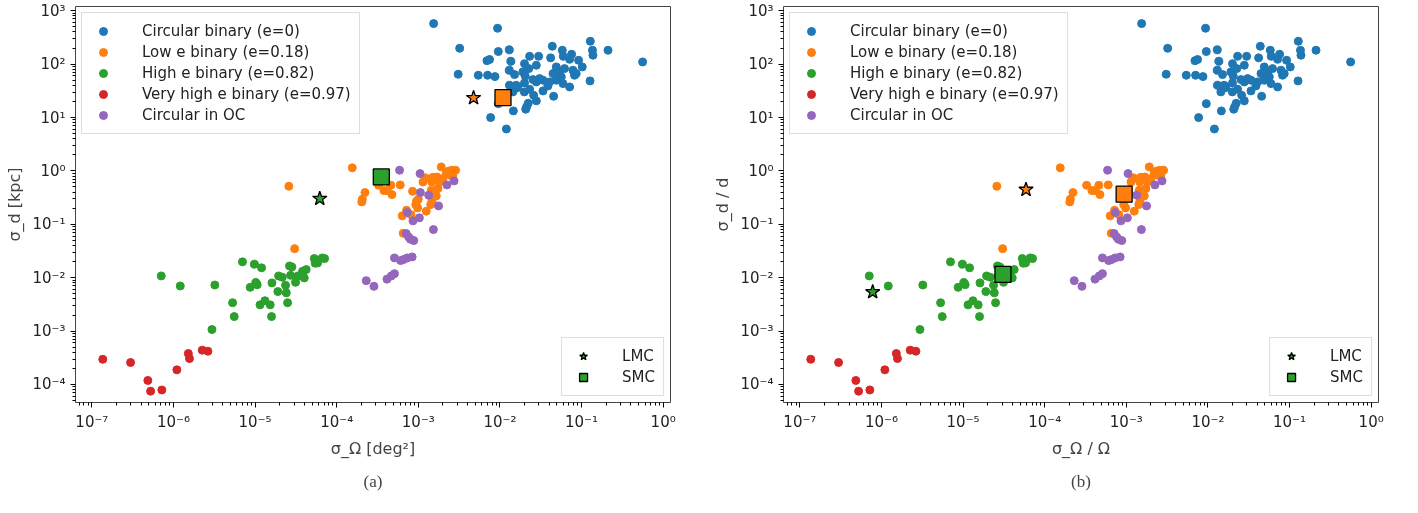 The height and width of the screenshot is (513, 1418). I want to click on text: (a), so click(373, 481).